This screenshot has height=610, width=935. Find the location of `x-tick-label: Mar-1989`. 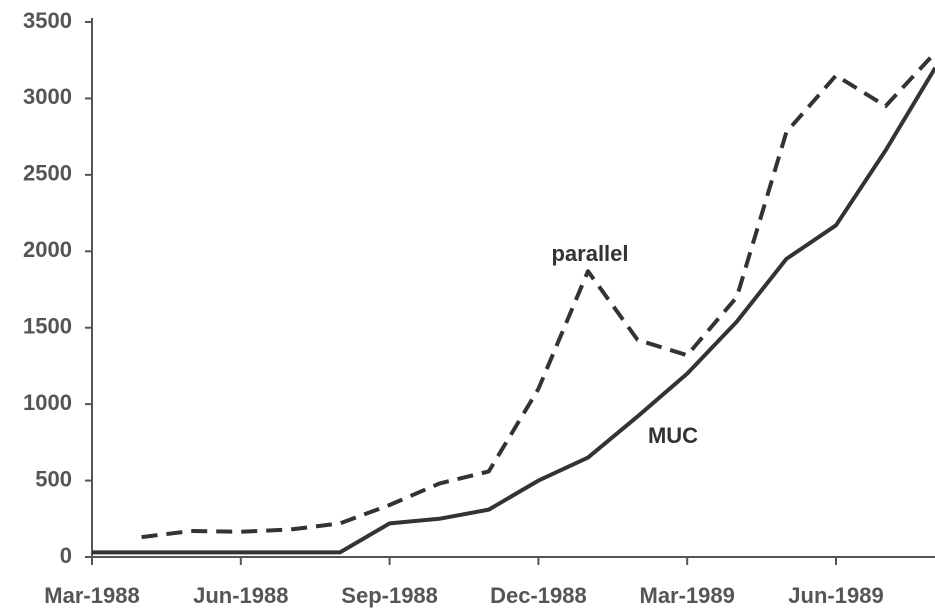

x-tick-label: Mar-1989 is located at coordinates (687, 595).